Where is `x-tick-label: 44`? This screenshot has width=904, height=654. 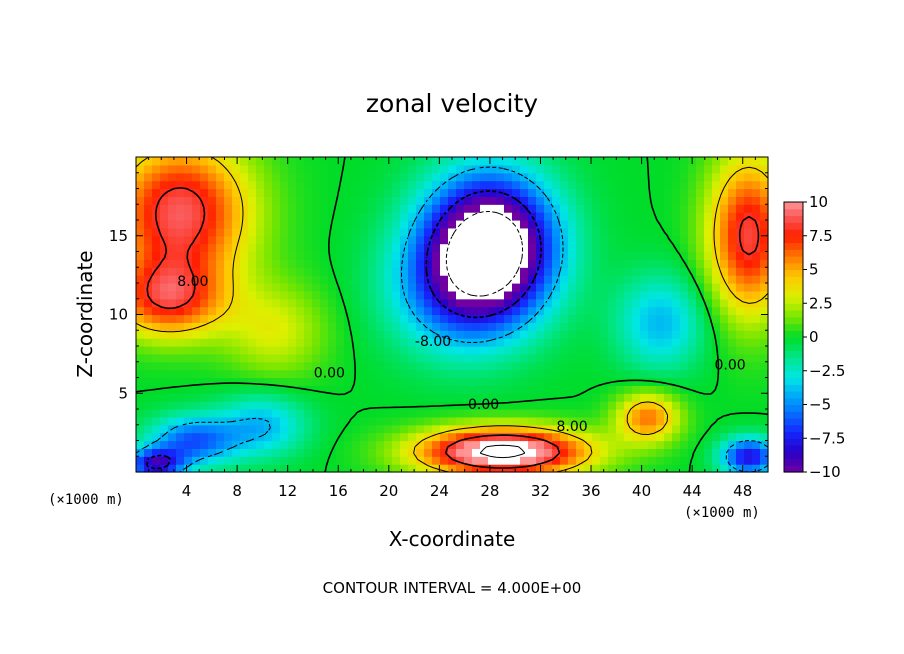
x-tick-label: 44 is located at coordinates (692, 491).